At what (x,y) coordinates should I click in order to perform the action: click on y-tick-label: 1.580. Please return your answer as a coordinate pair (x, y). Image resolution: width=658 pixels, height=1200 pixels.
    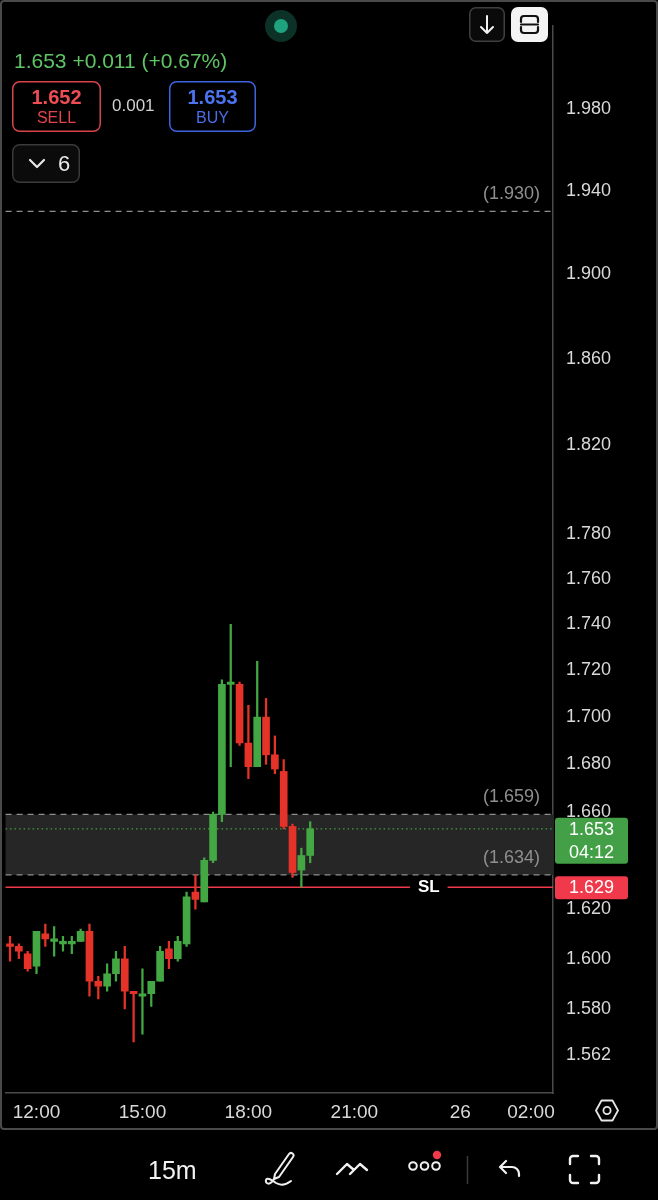
    Looking at the image, I should click on (589, 1007).